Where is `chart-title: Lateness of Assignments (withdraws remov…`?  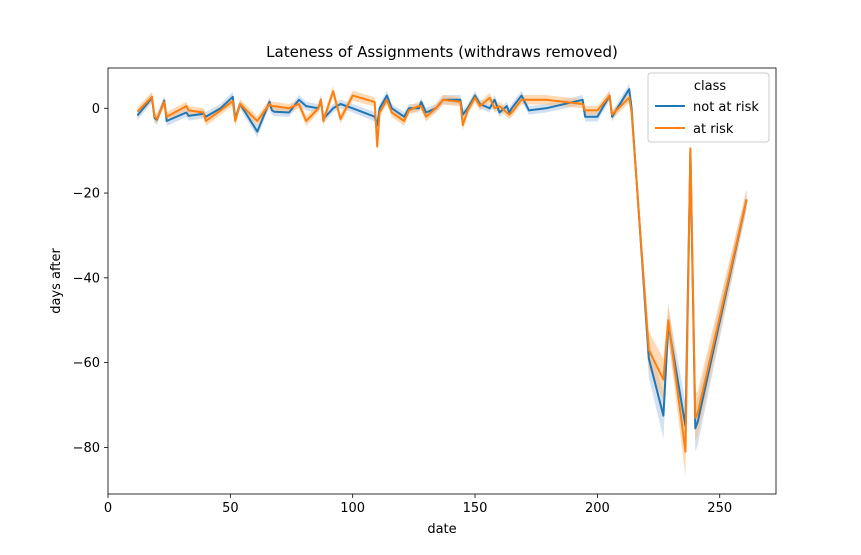
chart-title: Lateness of Assignments (withdraws remov… is located at coordinates (442, 52).